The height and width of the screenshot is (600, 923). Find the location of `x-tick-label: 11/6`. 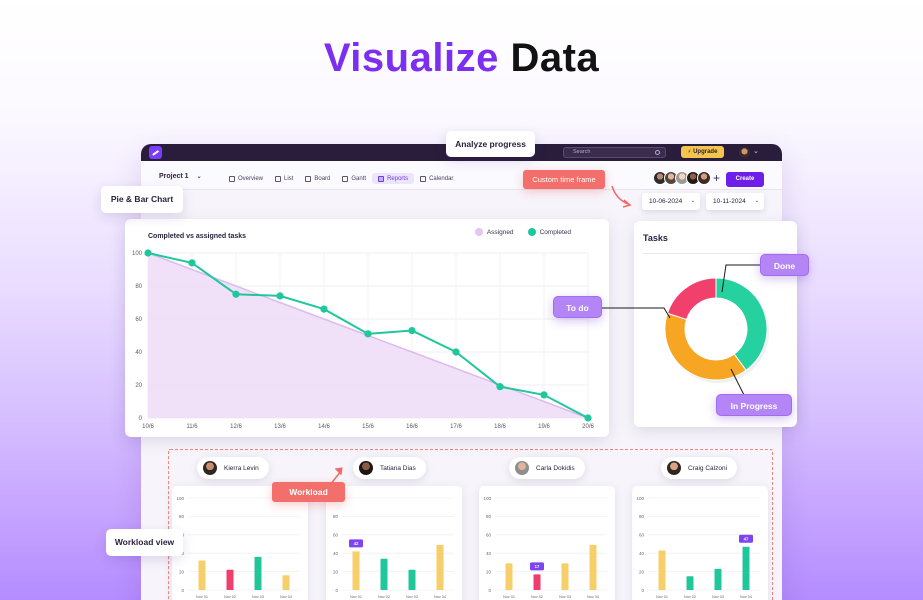

x-tick-label: 11/6 is located at coordinates (192, 427).